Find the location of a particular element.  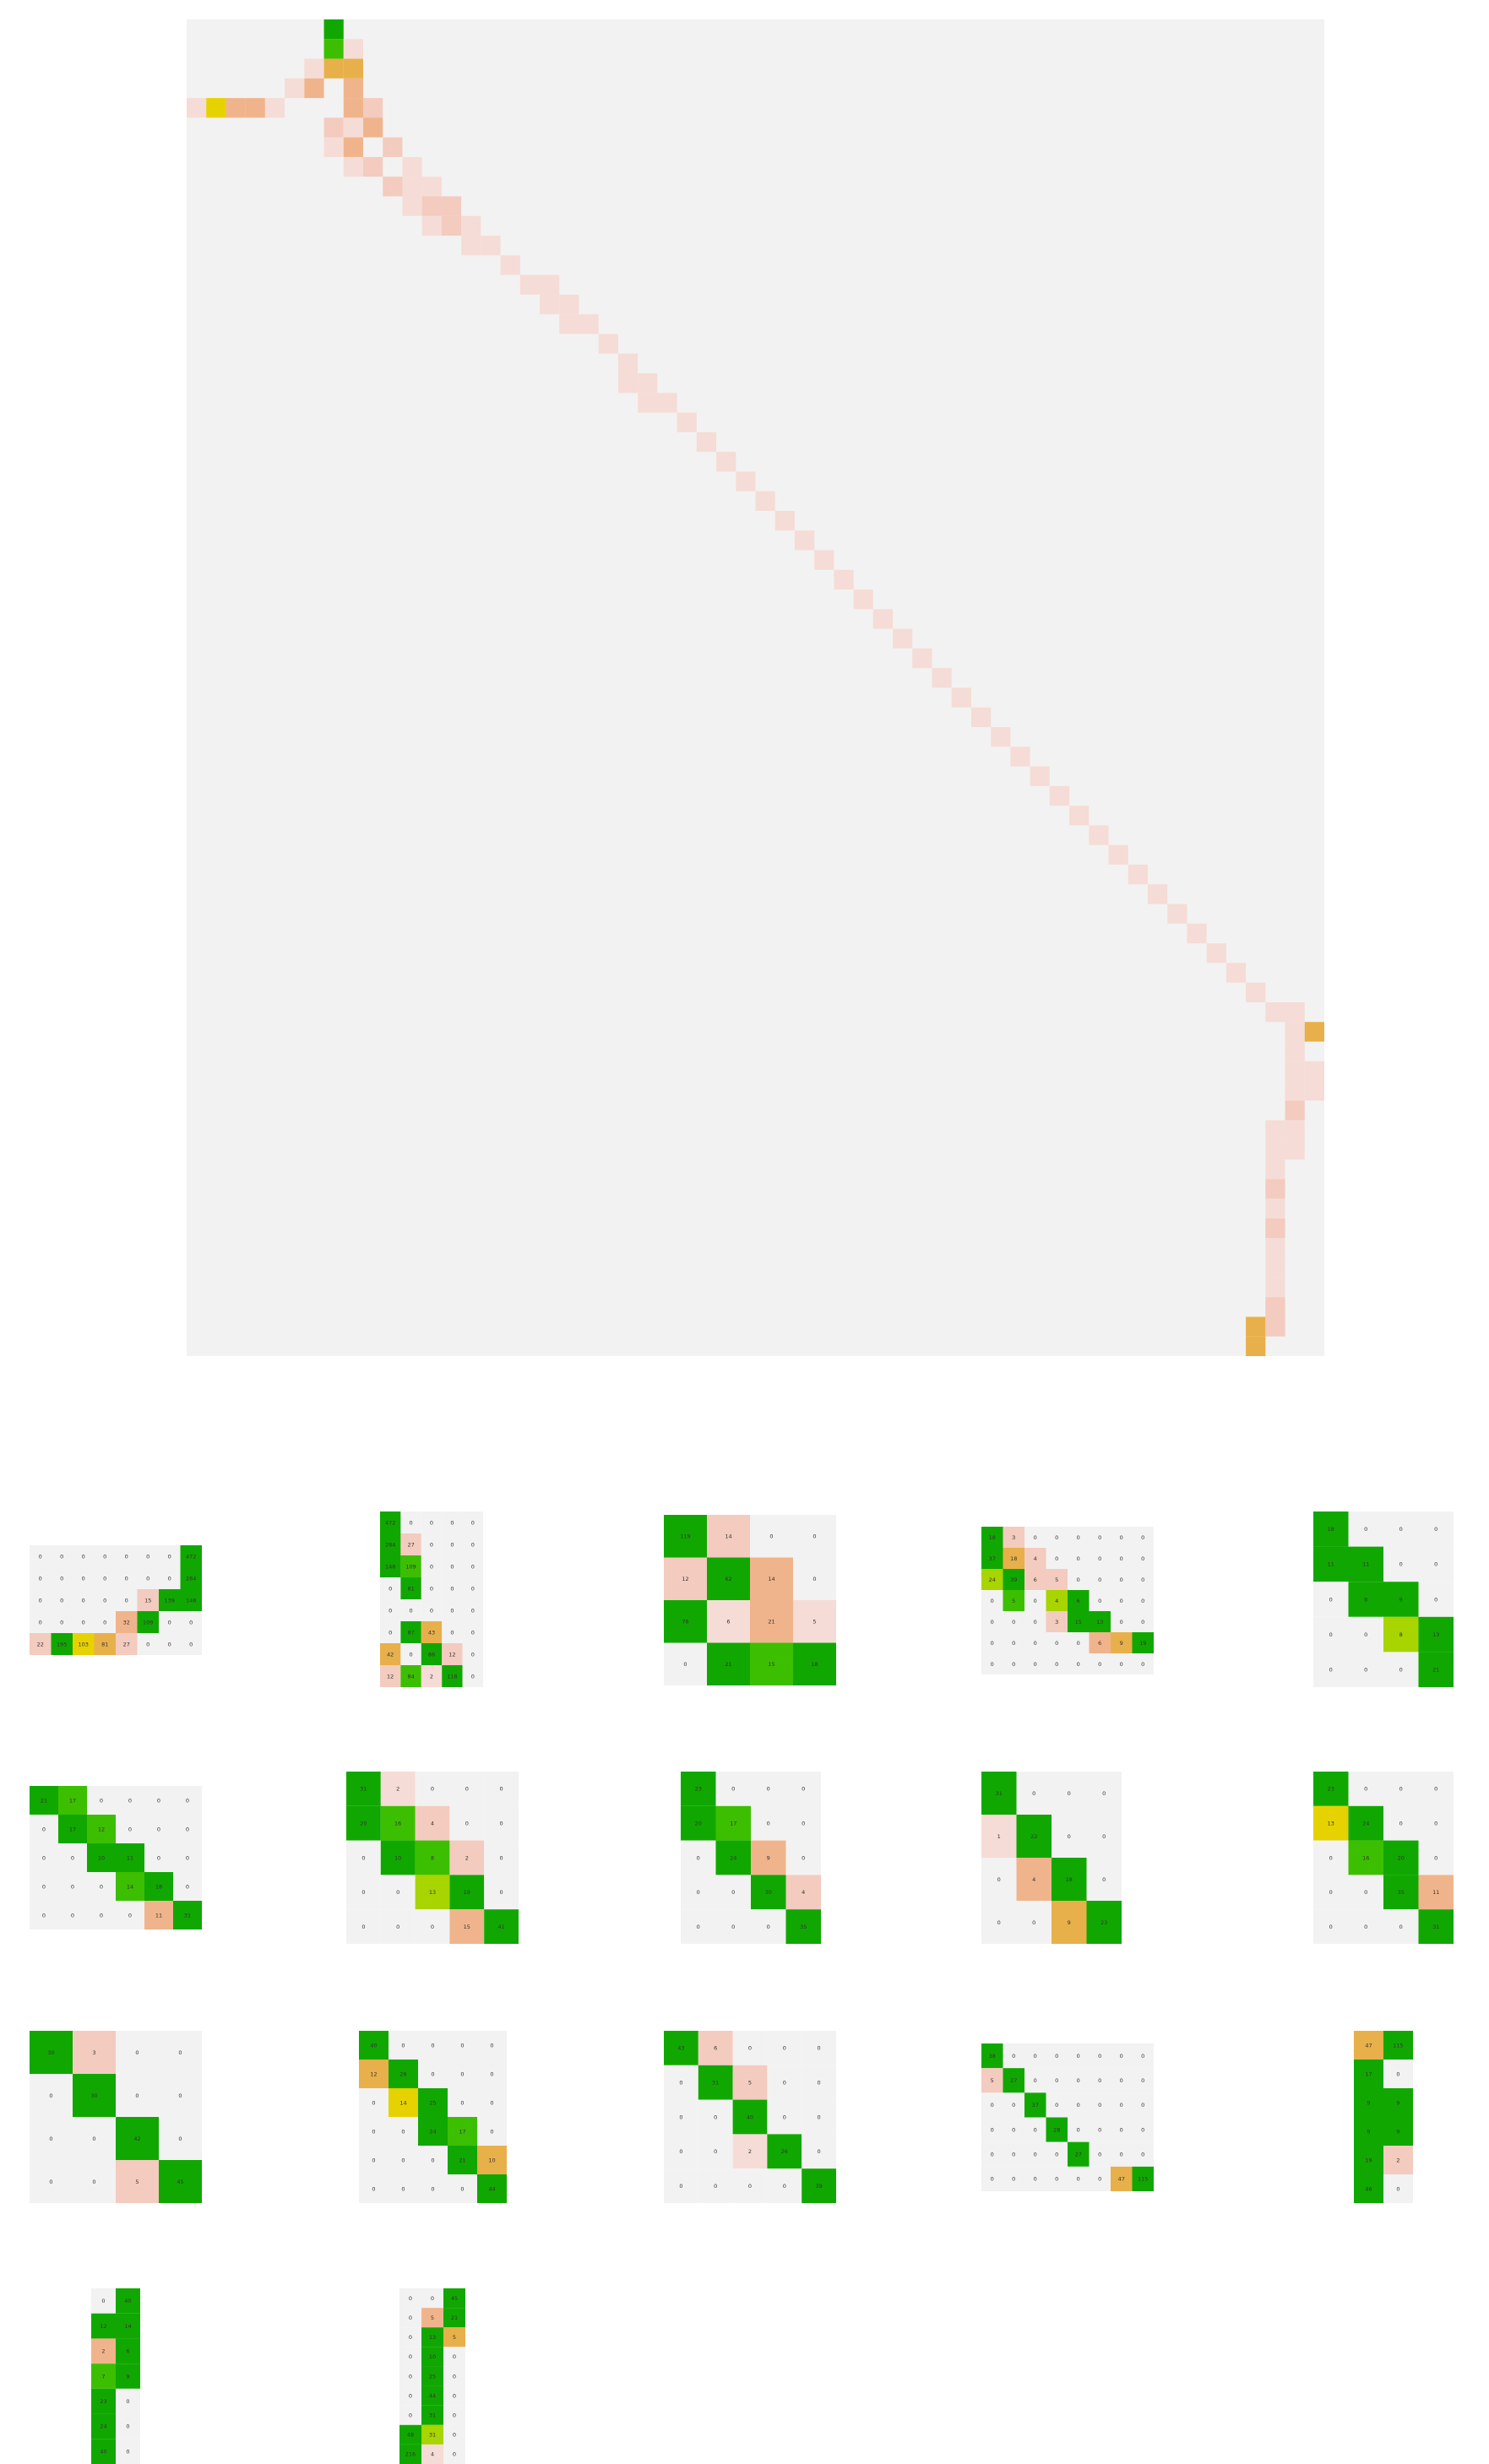

cell-value-label: 40 is located at coordinates (127, 2301).